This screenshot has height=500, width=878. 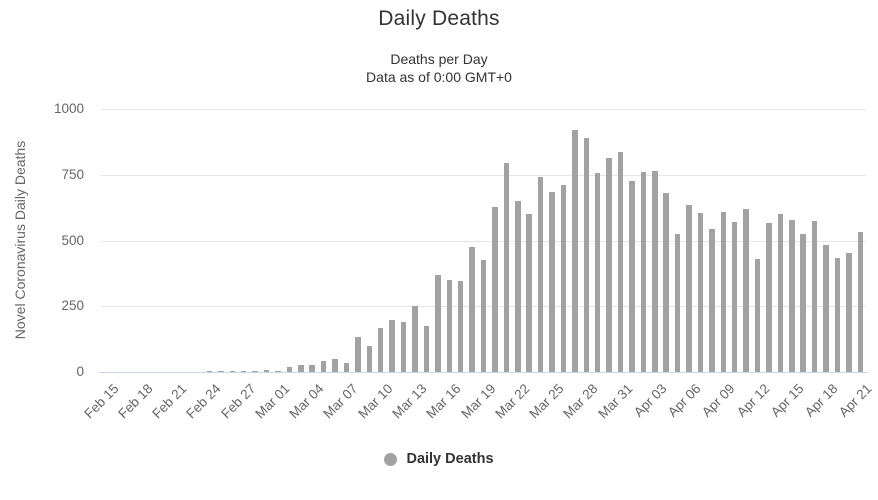 I want to click on legend-marker-icon, so click(x=391, y=459).